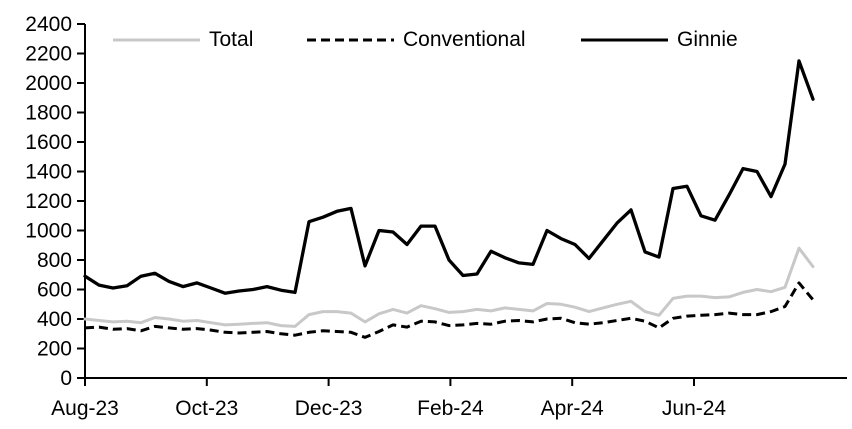 The height and width of the screenshot is (429, 852). Describe the element at coordinates (156, 40) in the screenshot. I see `total-line-swatch-icon` at that location.